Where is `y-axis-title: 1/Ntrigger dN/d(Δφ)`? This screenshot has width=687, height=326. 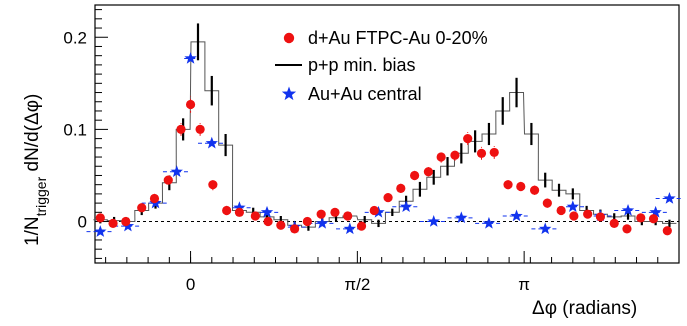 y-axis-title: 1/Ntrigger dN/d(Δφ) is located at coordinates (35, 170).